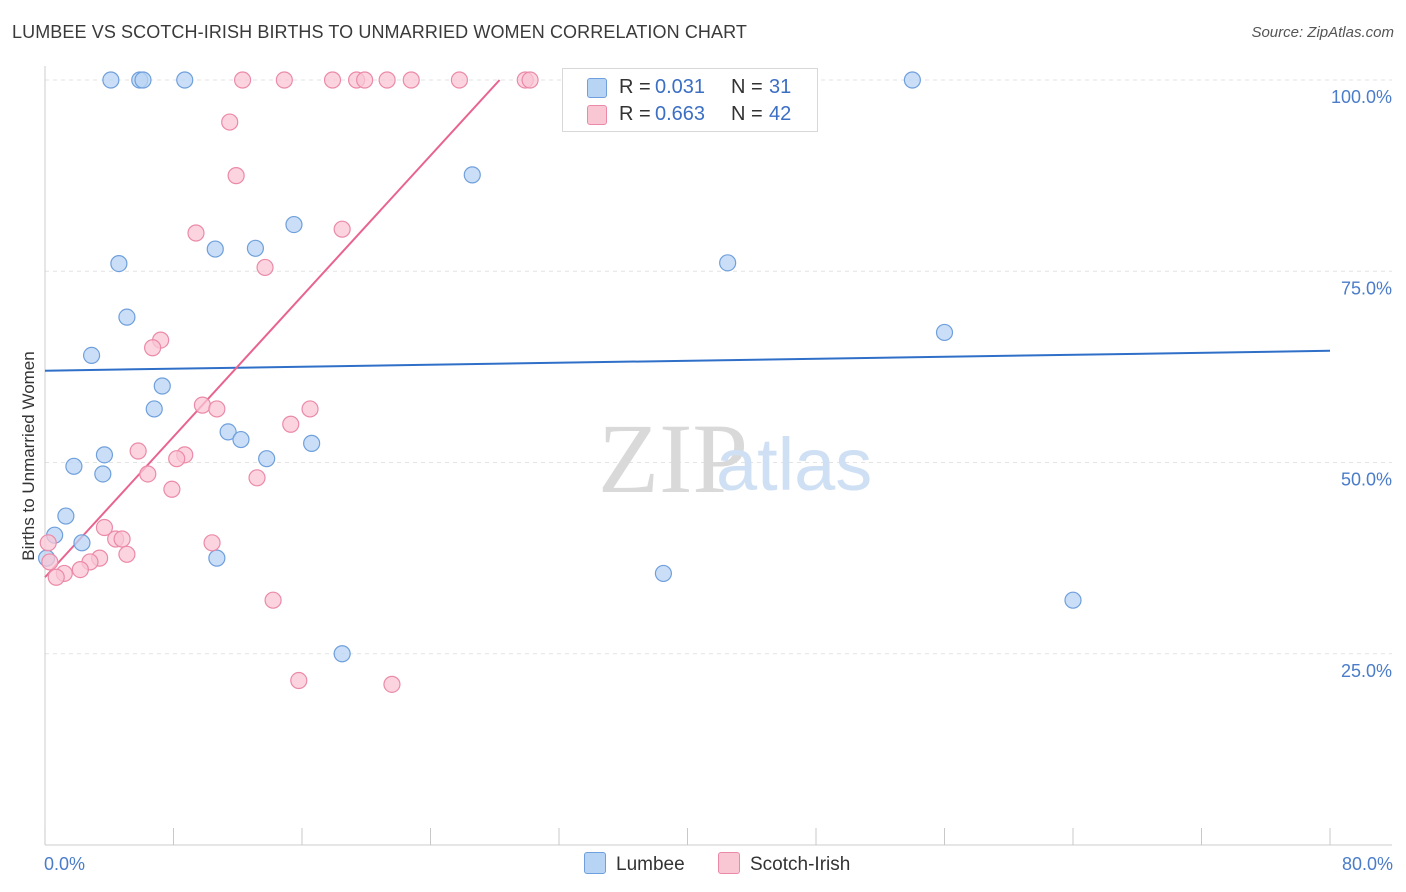 Image resolution: width=1406 pixels, height=892 pixels. What do you see at coordinates (680, 87) in the screenshot?
I see `r-value: 0.031` at bounding box center [680, 87].